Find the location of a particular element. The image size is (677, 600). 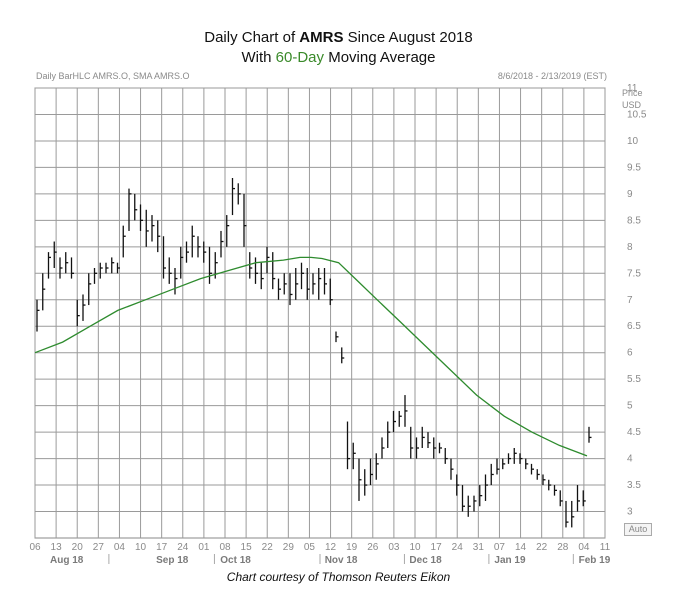

y-tick-label: 3.5 is located at coordinates (634, 485).